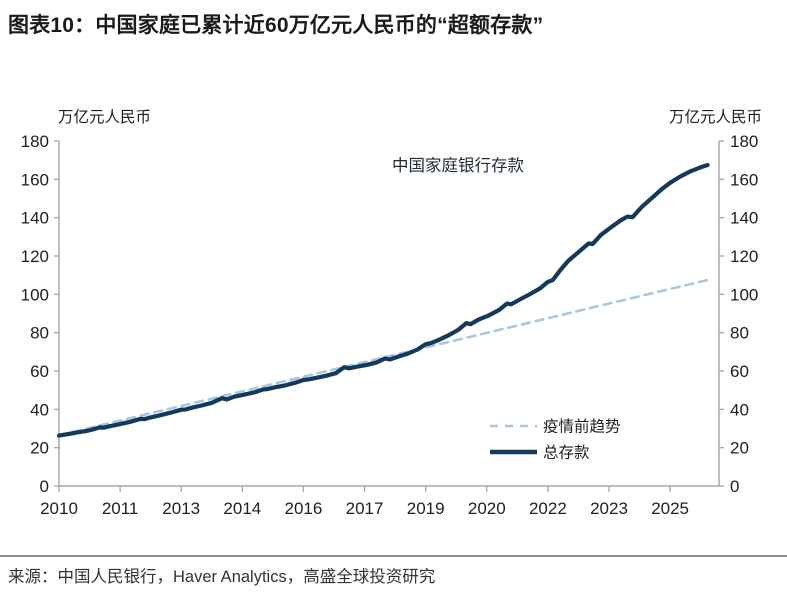 This screenshot has width=787, height=595. What do you see at coordinates (582, 427) in the screenshot?
I see `legend-label-pre-pandemic-trend: 疫情前趋势` at bounding box center [582, 427].